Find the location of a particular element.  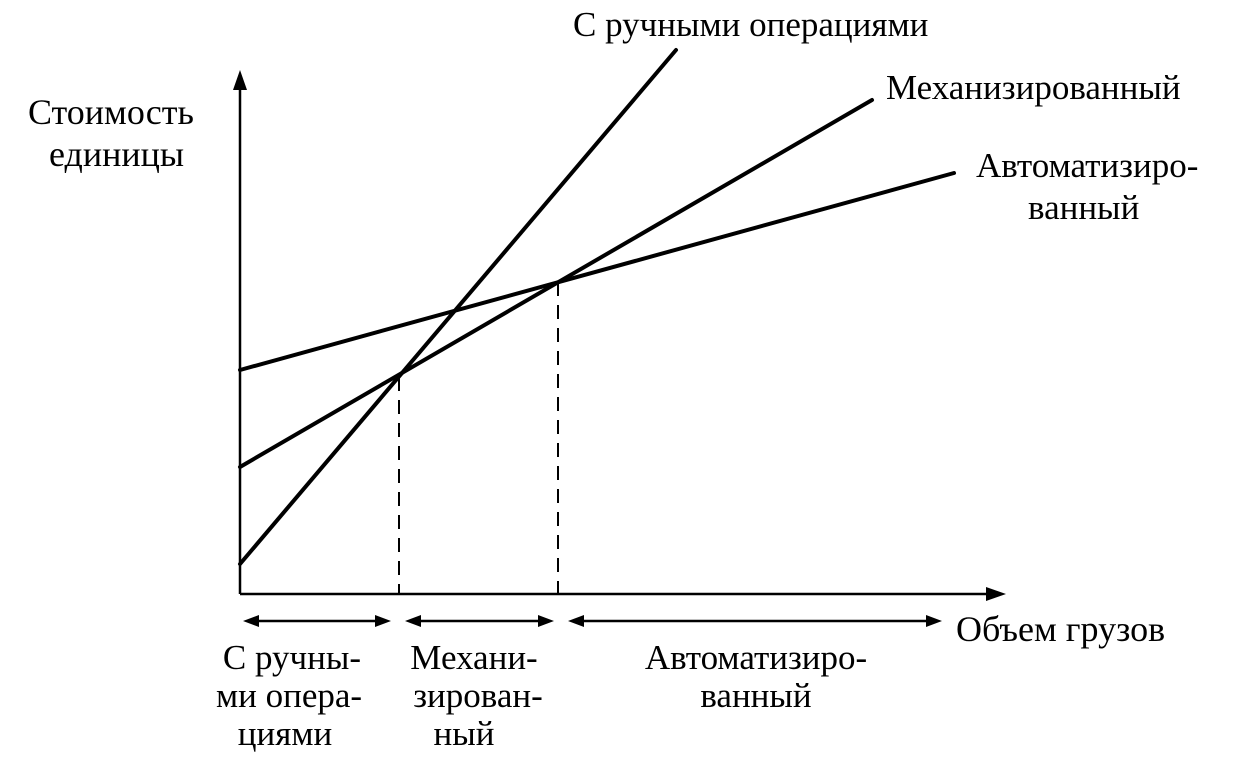

zone-mechanized-line3: ный is located at coordinates (464, 733).